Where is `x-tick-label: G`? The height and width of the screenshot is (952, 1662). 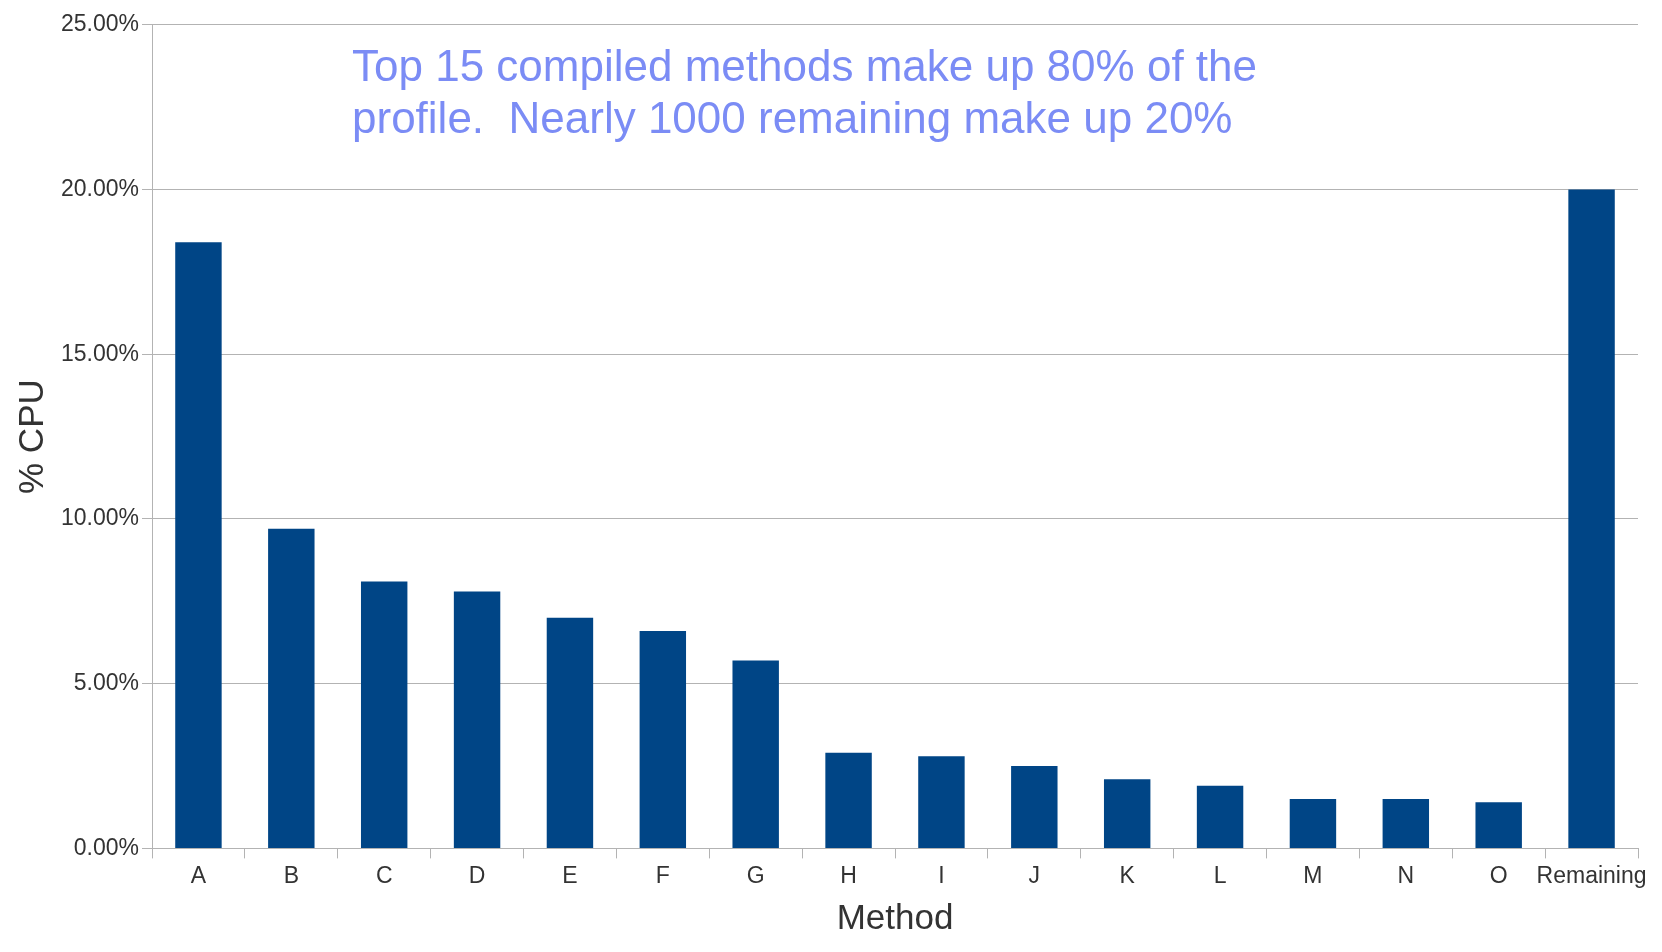 x-tick-label: G is located at coordinates (755, 874).